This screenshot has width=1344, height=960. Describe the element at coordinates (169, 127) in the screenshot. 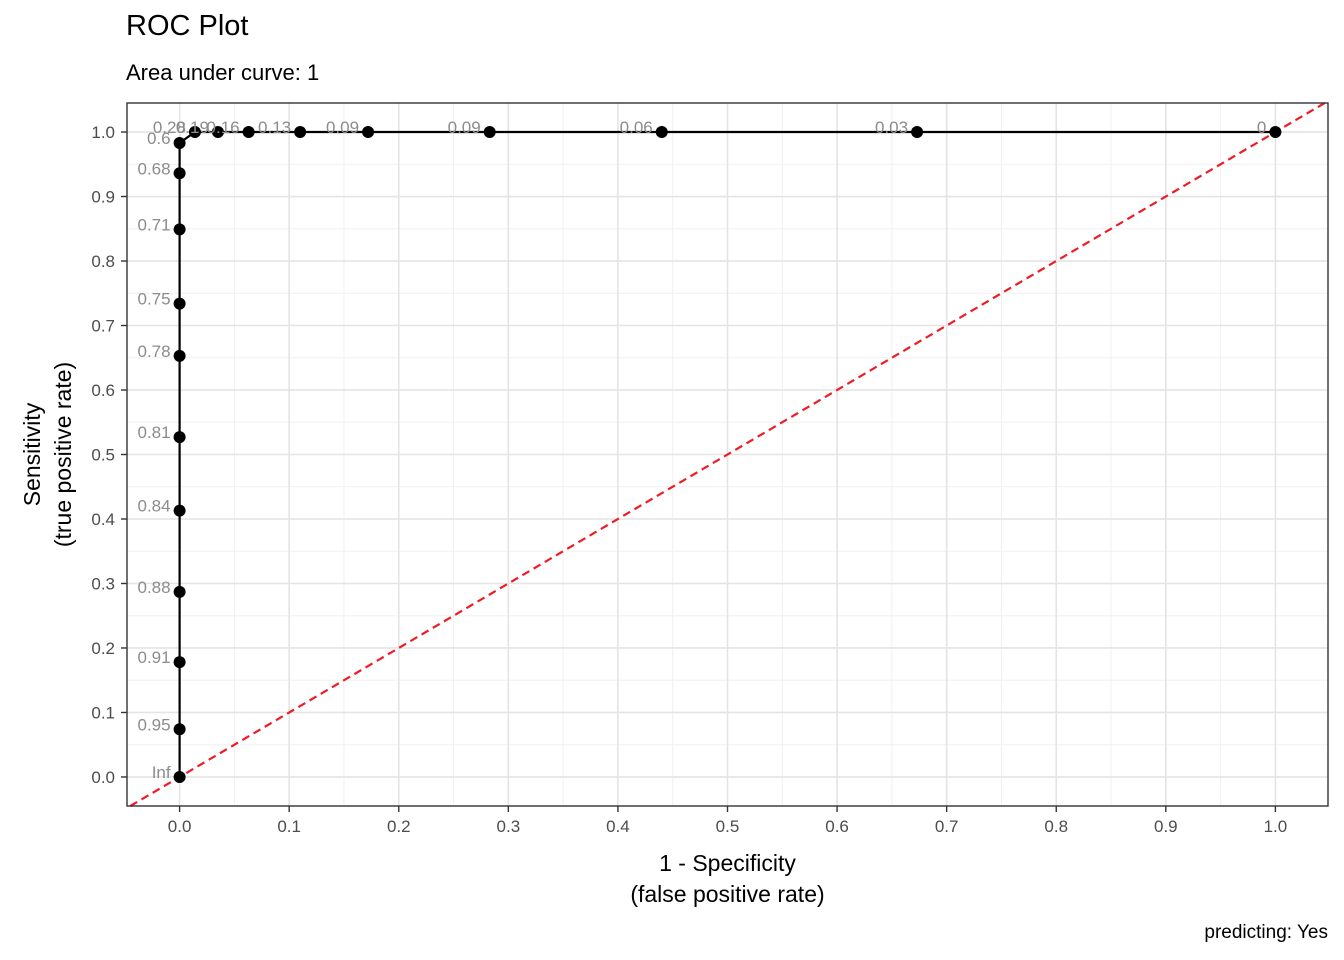

I see `threshold-label: 0.28` at that location.